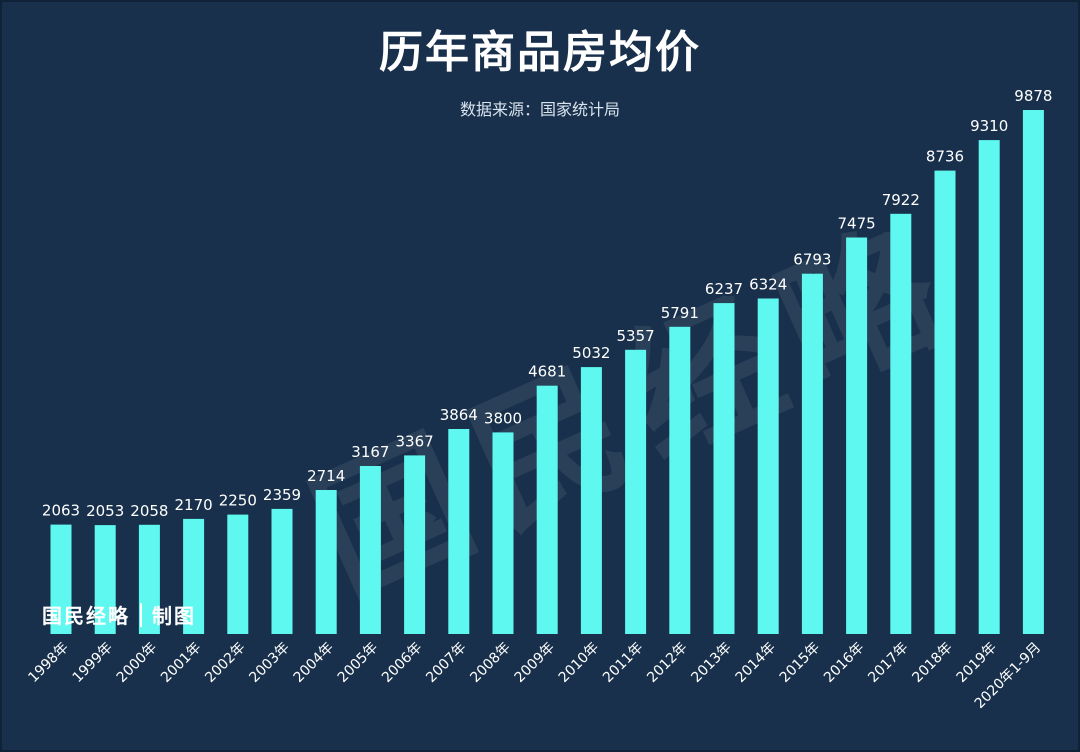 The height and width of the screenshot is (752, 1080). What do you see at coordinates (680, 313) in the screenshot?
I see `data-label: 5791` at bounding box center [680, 313].